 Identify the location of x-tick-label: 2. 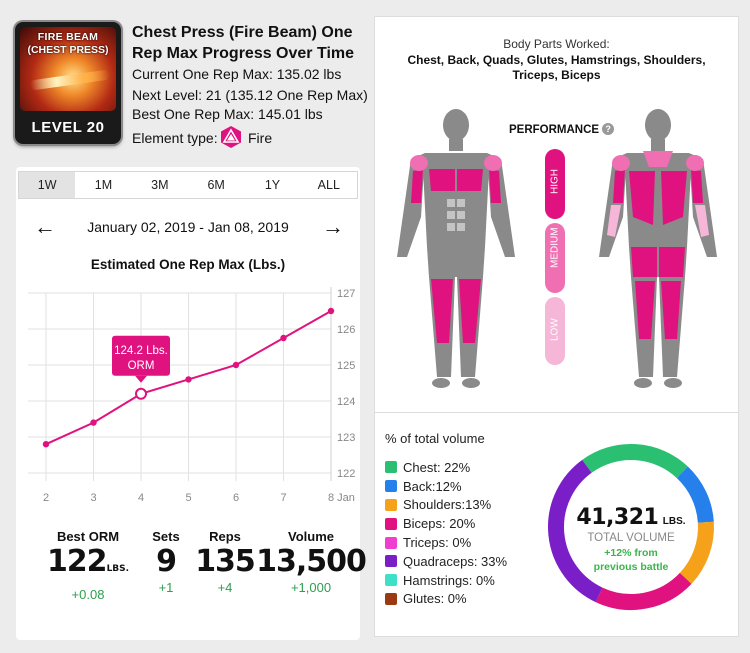
(46, 498).